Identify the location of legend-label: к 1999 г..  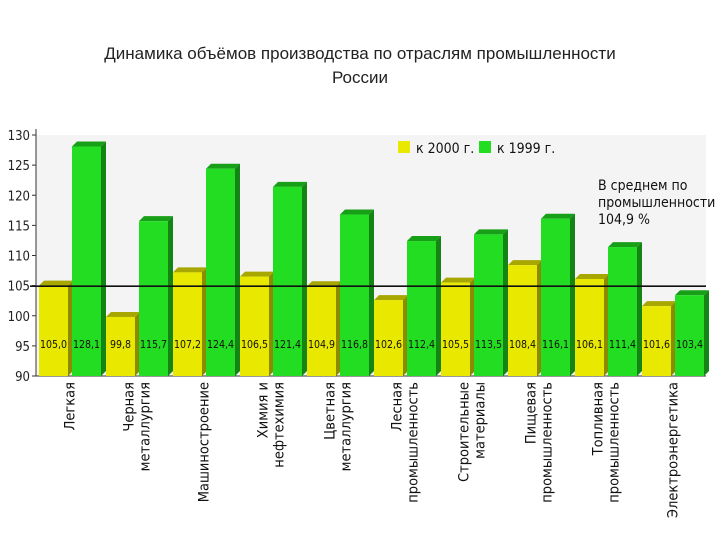
(526, 149).